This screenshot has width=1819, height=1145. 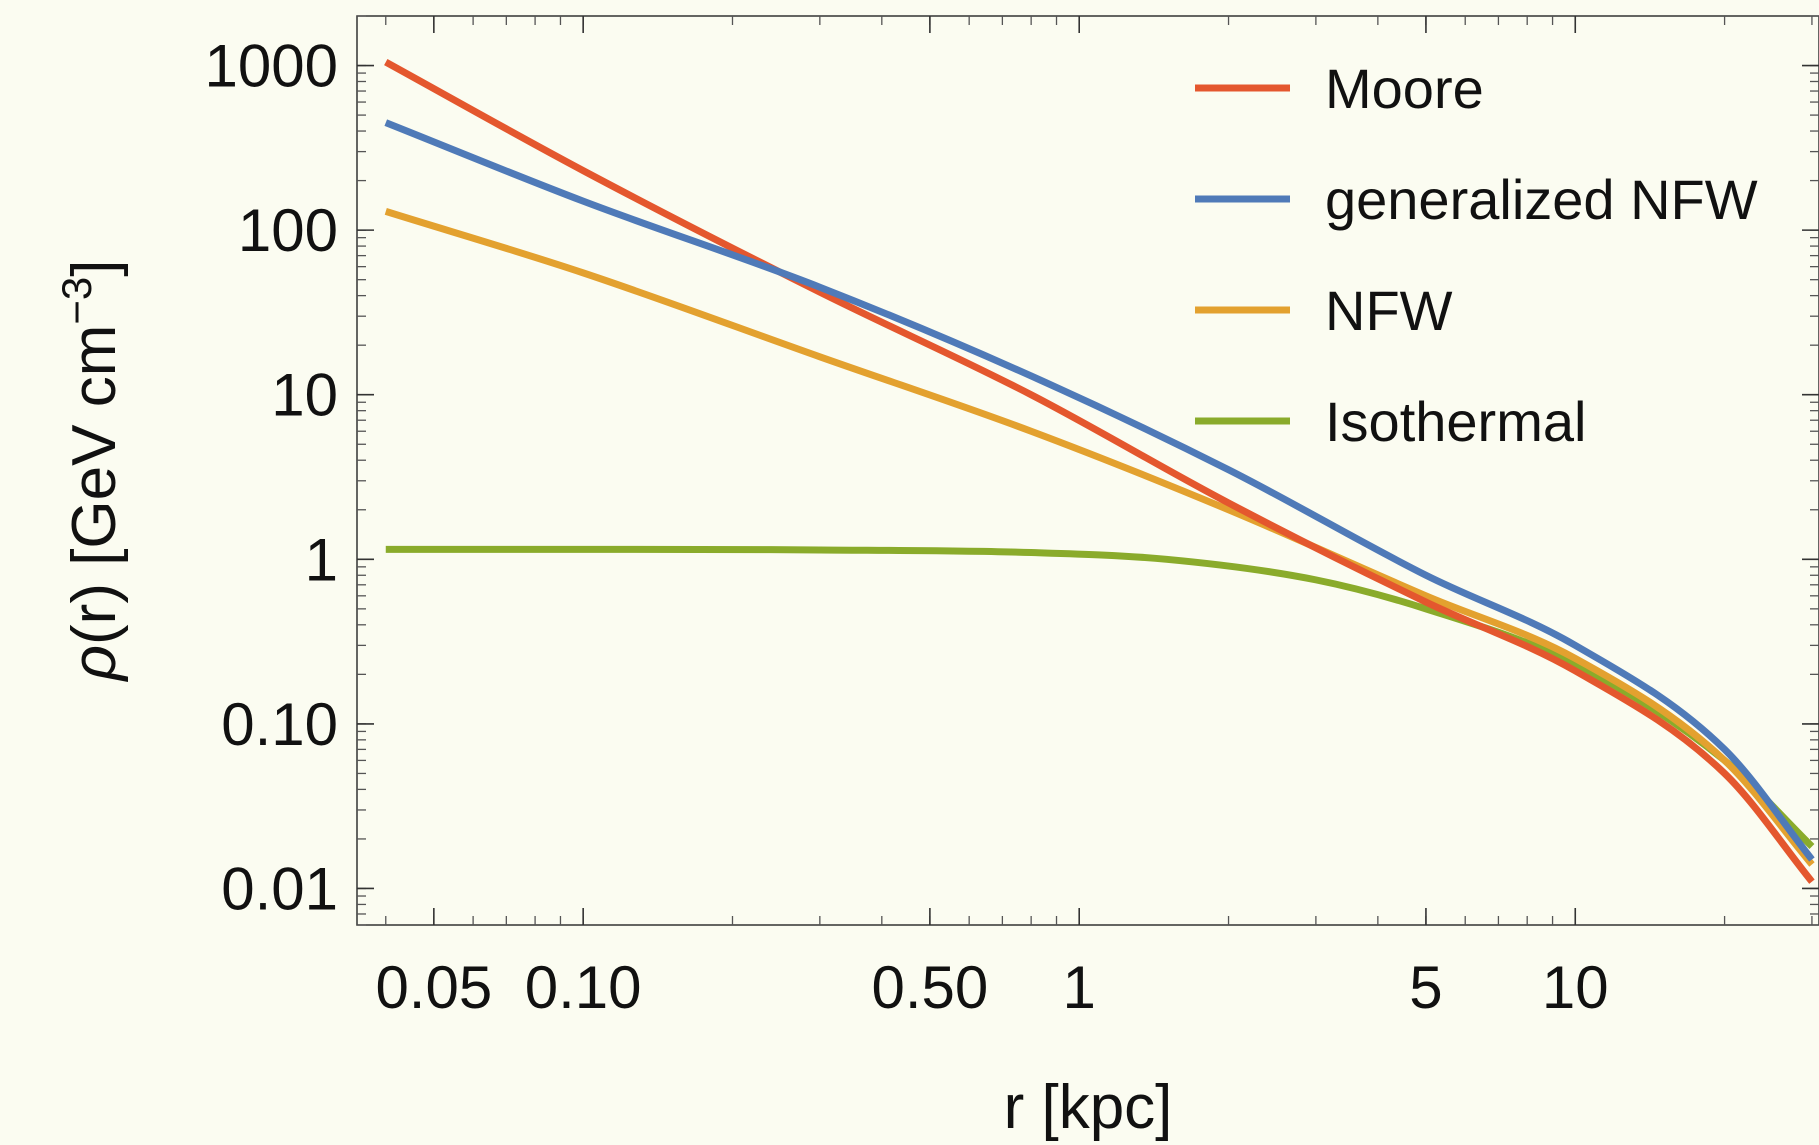 I want to click on y-tick-label: 0.01, so click(x=279, y=888).